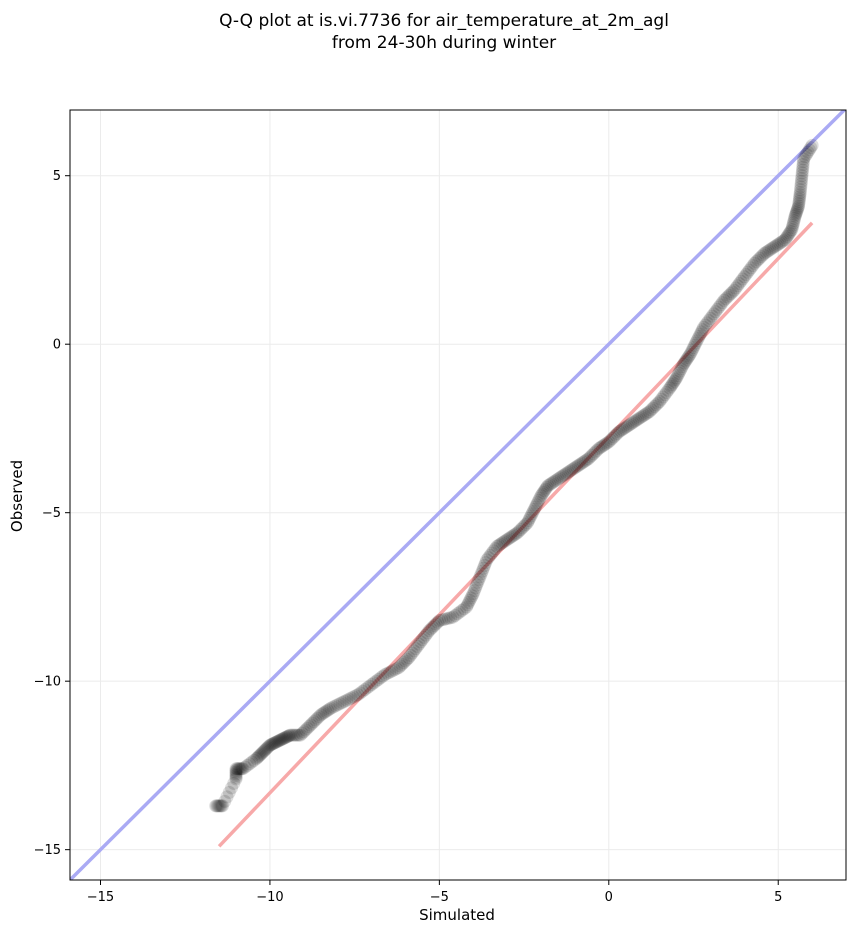 The height and width of the screenshot is (934, 854). Describe the element at coordinates (457, 915) in the screenshot. I see `x-axis-label: Simulated` at that location.